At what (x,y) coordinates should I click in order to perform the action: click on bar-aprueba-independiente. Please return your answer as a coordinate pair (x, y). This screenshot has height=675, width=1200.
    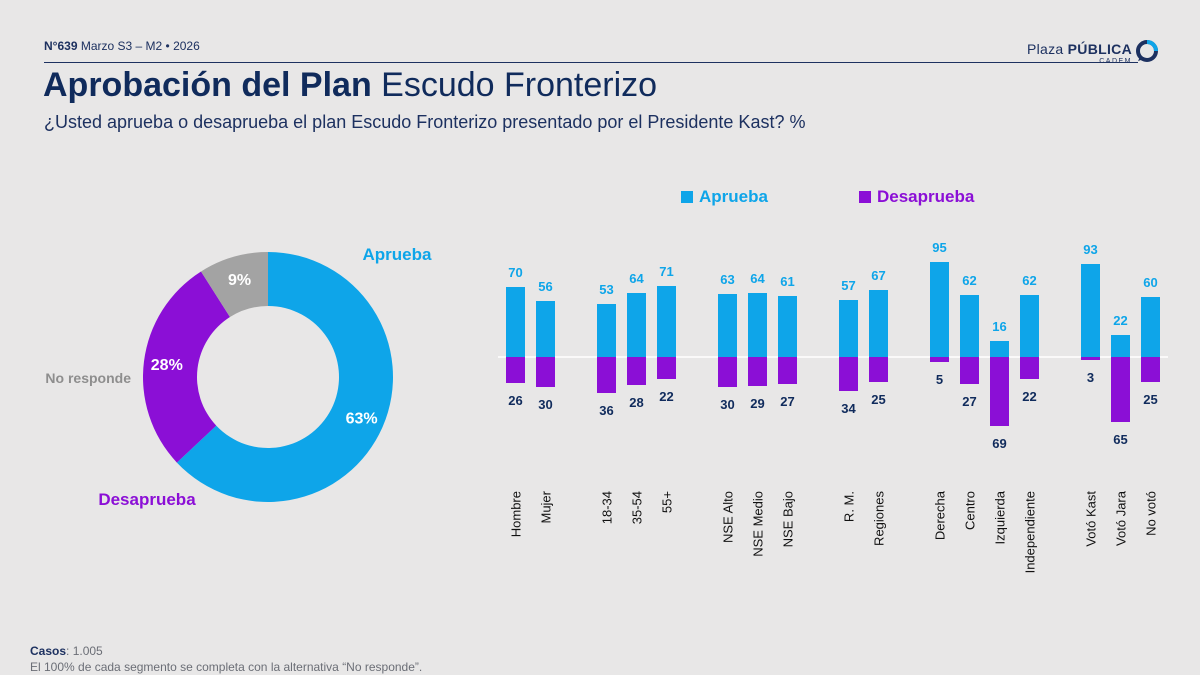
    Looking at the image, I should click on (1029, 326).